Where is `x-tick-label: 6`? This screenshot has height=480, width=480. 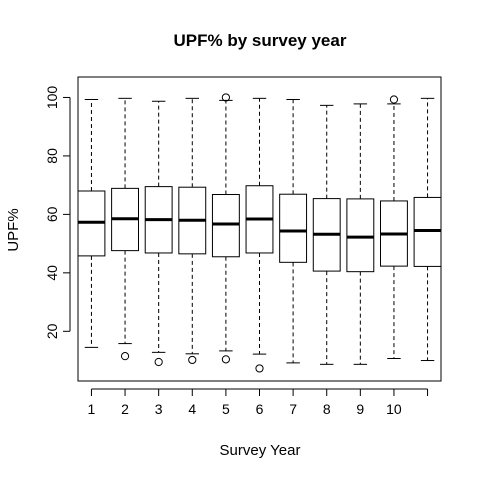 x-tick-label: 6 is located at coordinates (260, 409).